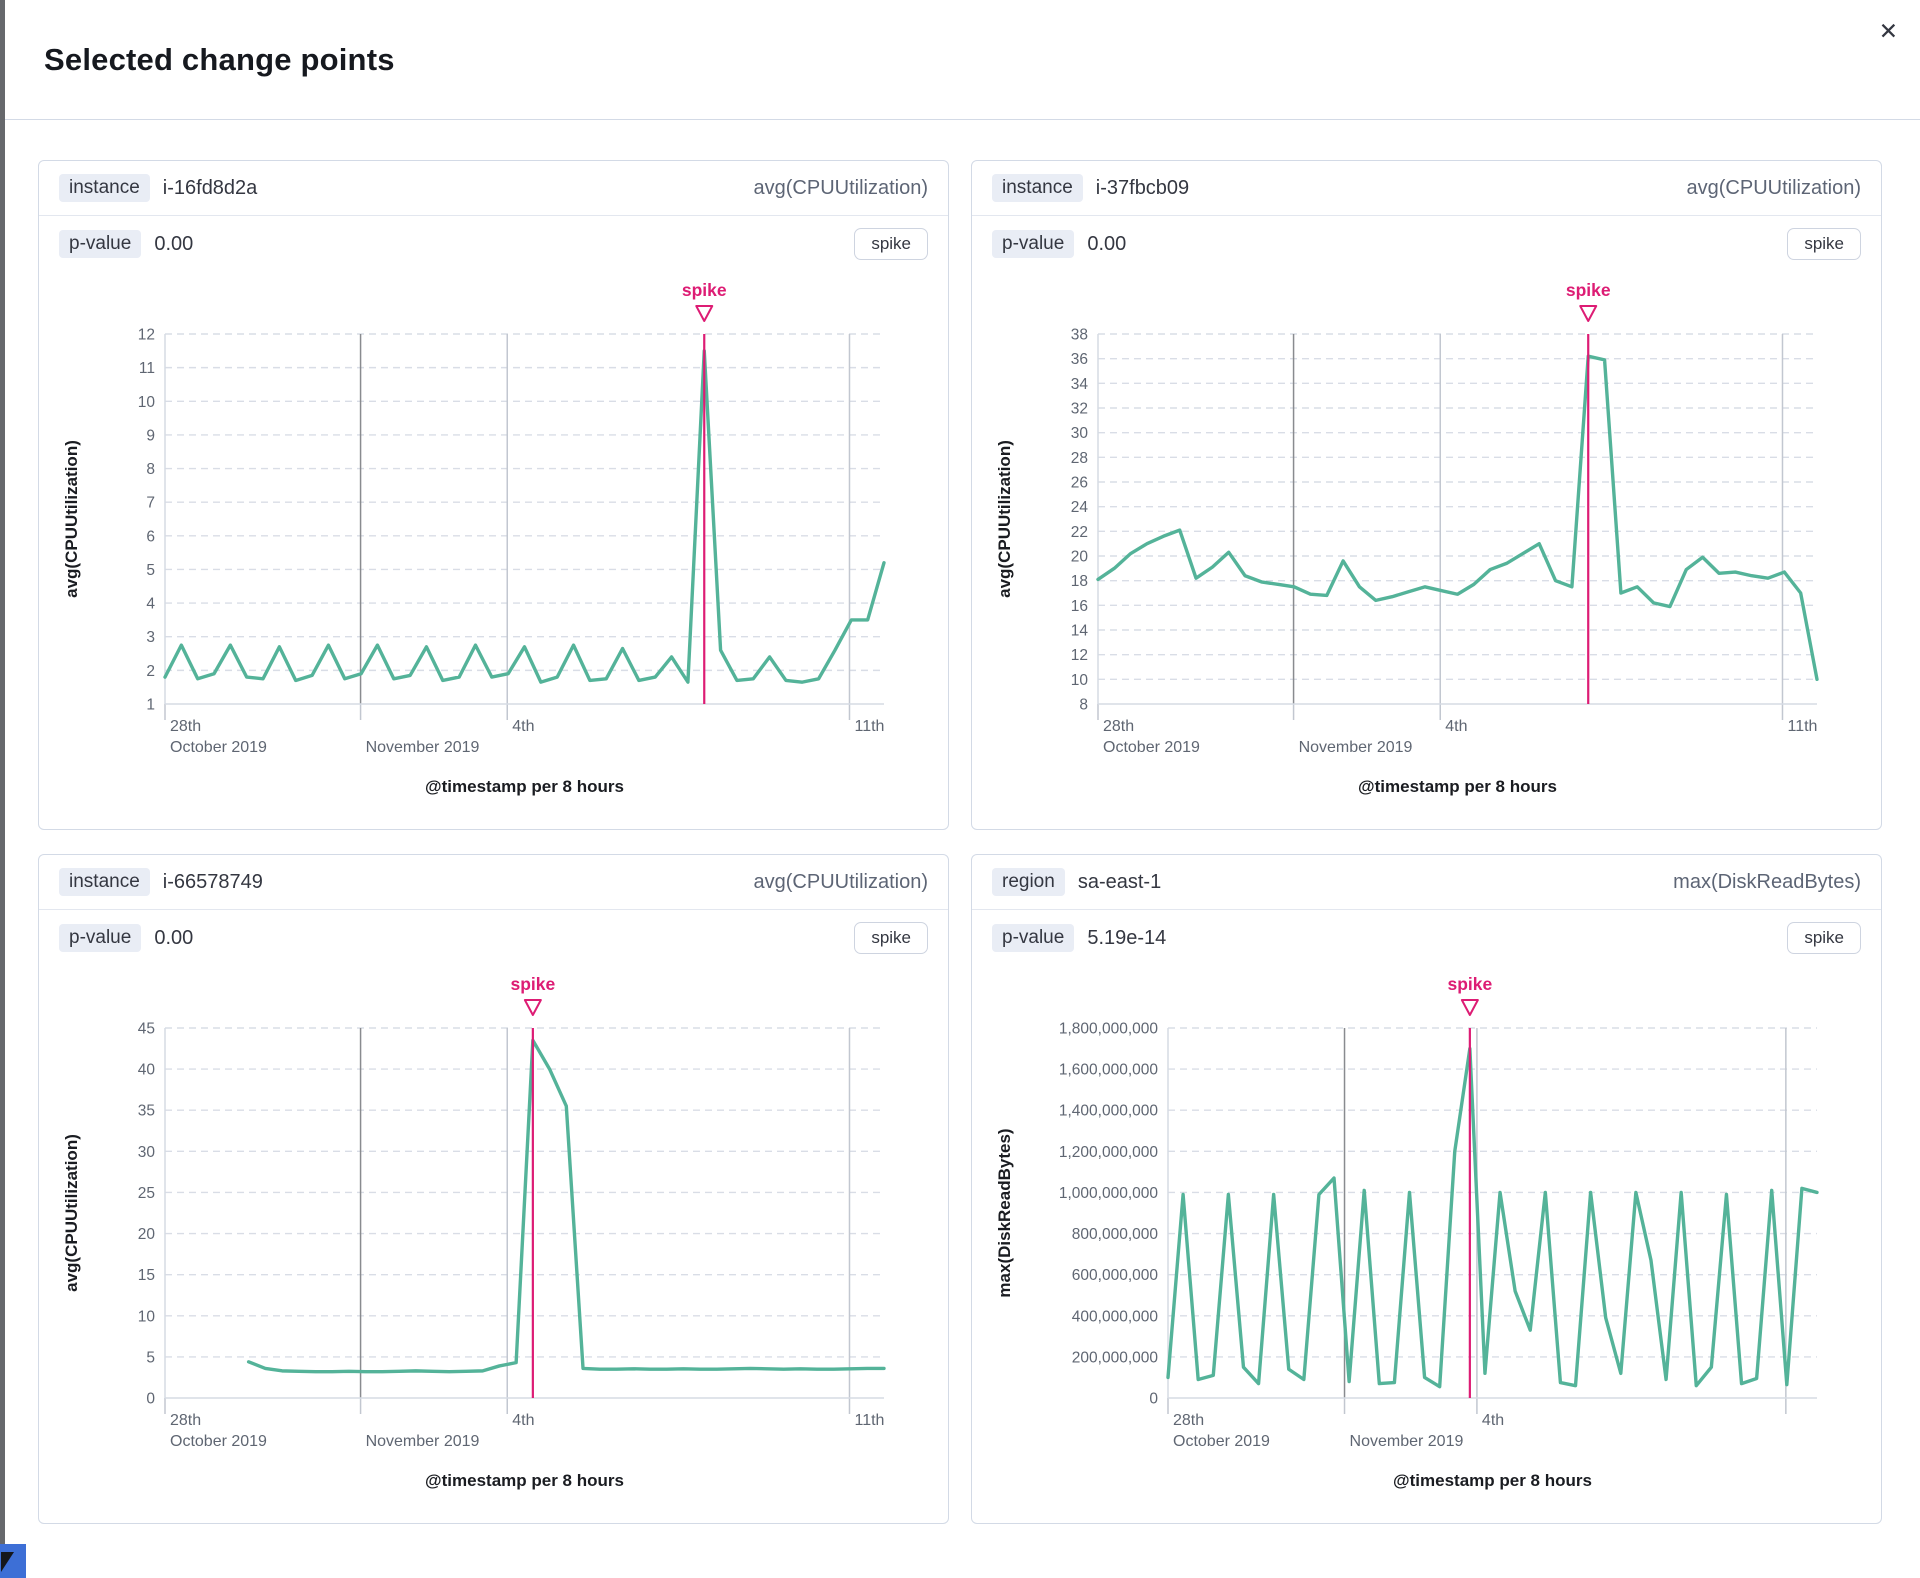 The height and width of the screenshot is (1578, 1920). I want to click on svg-text: 18, so click(1079, 581).